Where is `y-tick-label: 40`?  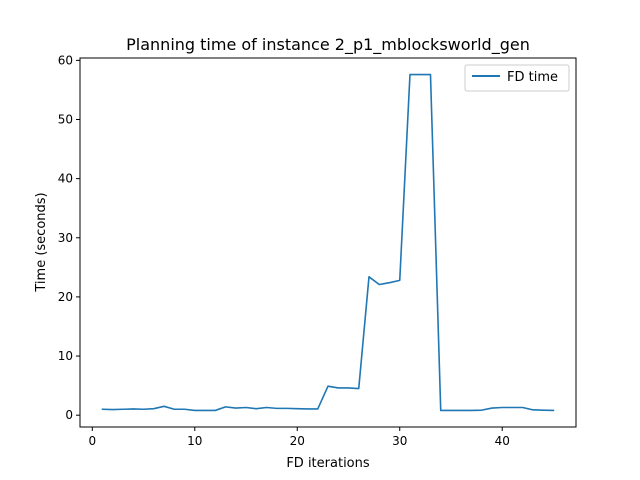
y-tick-label: 40 is located at coordinates (65, 179).